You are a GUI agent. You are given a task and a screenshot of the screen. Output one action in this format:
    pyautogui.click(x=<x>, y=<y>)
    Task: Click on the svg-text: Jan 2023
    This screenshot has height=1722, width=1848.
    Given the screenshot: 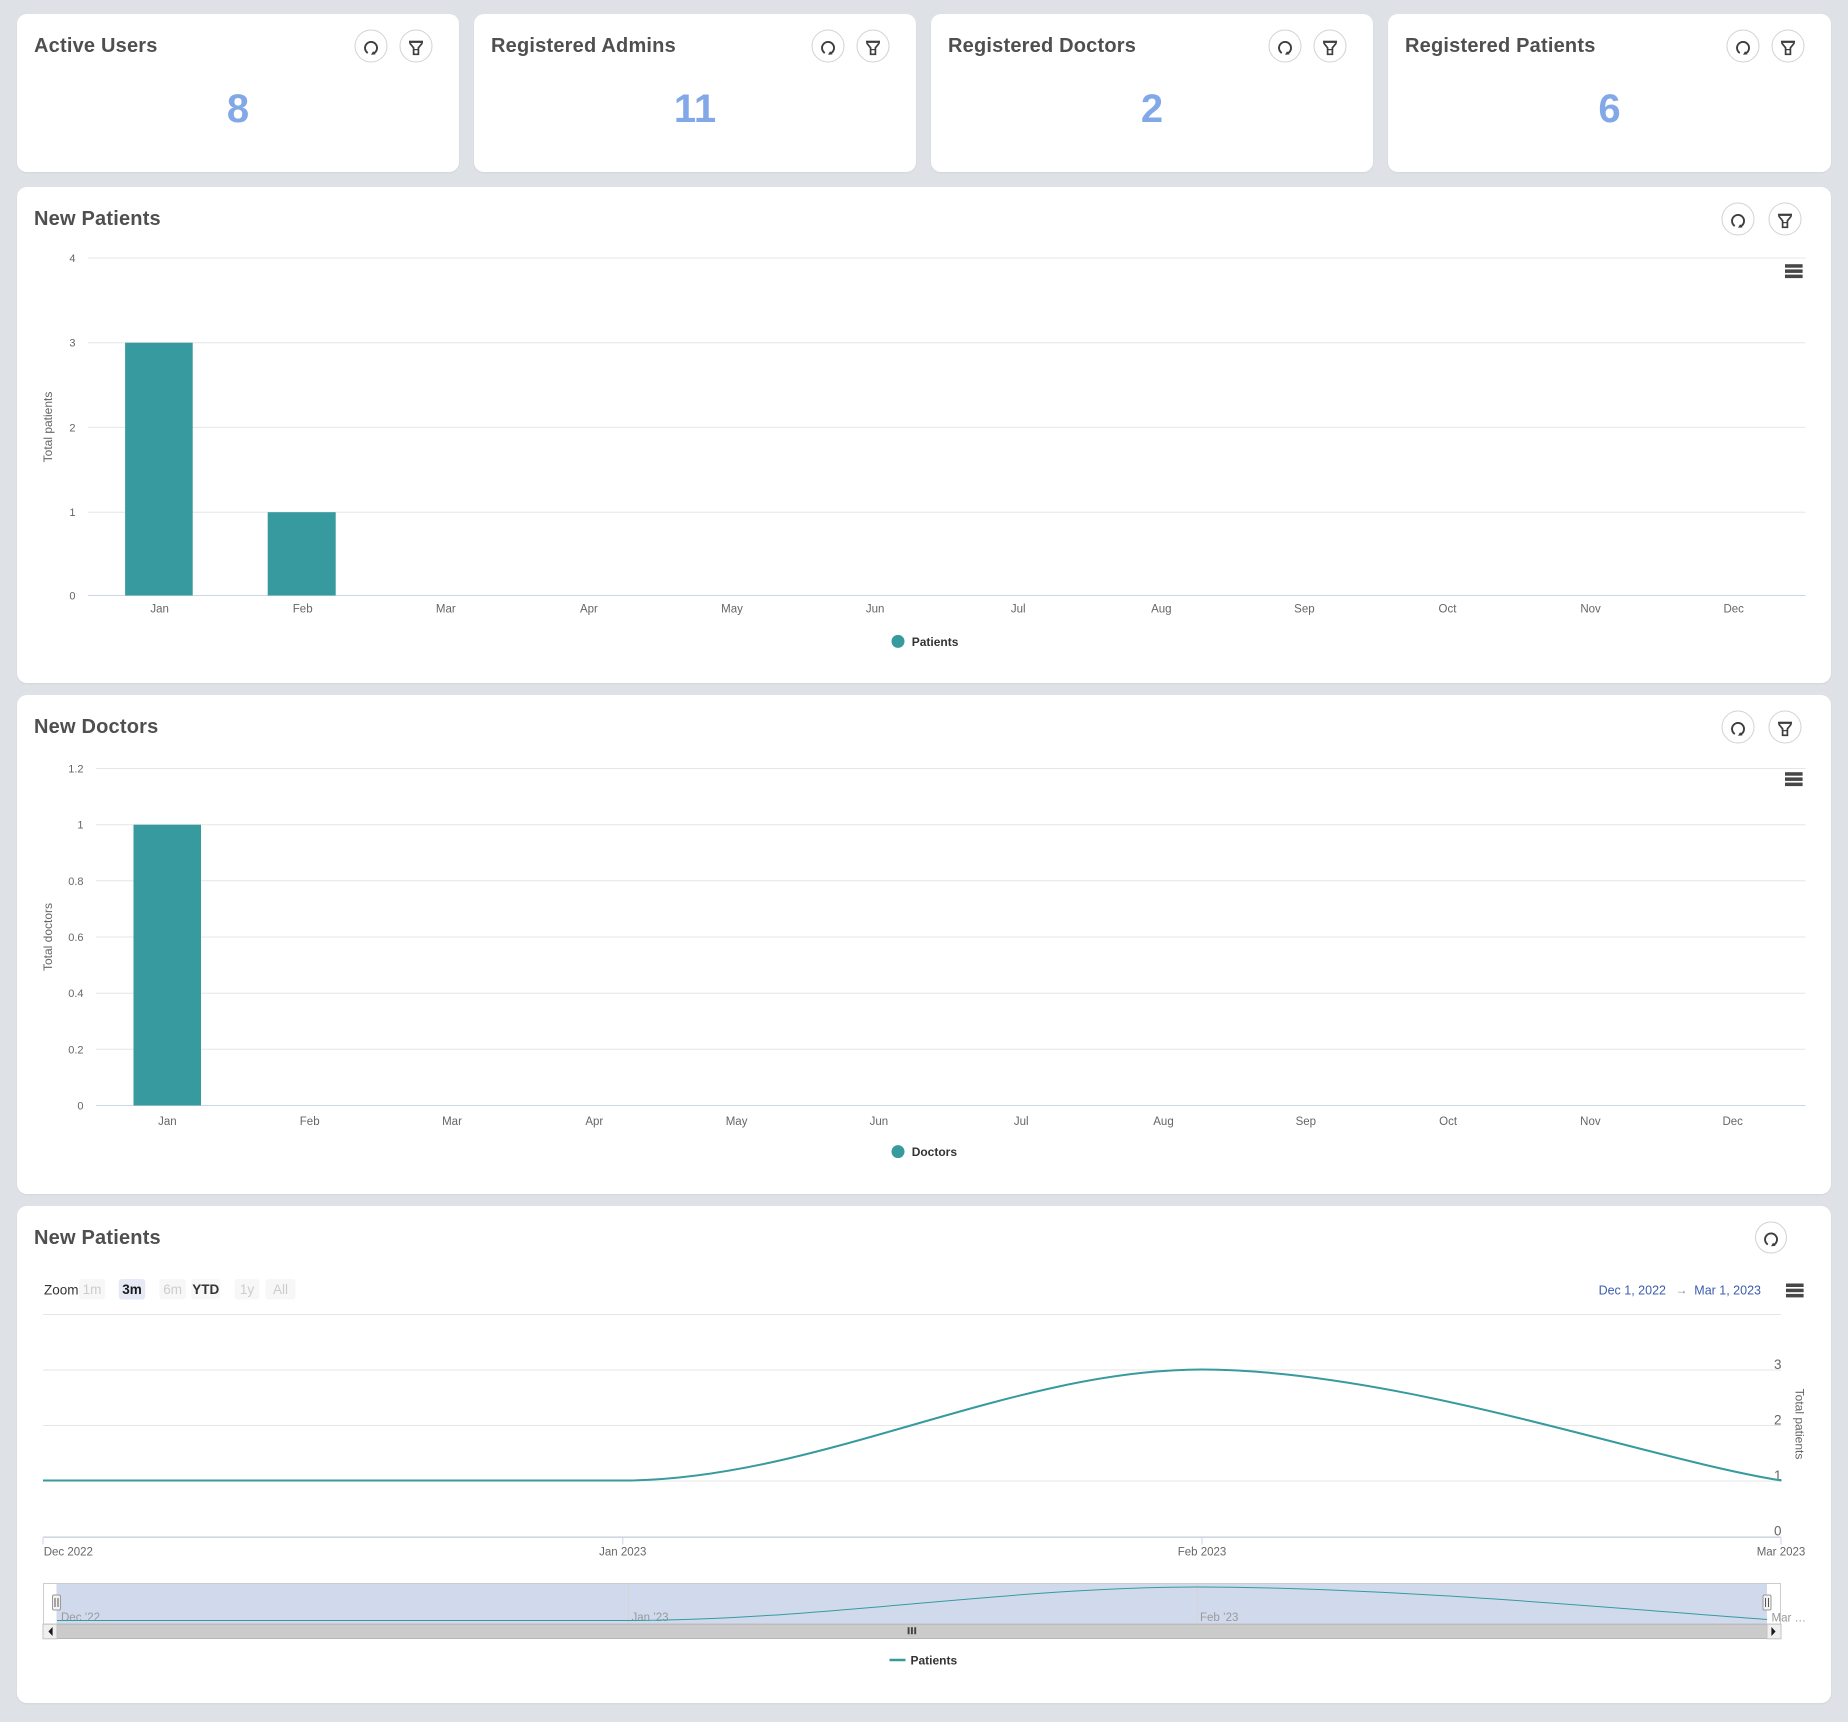 What is the action you would take?
    pyautogui.click(x=622, y=1553)
    